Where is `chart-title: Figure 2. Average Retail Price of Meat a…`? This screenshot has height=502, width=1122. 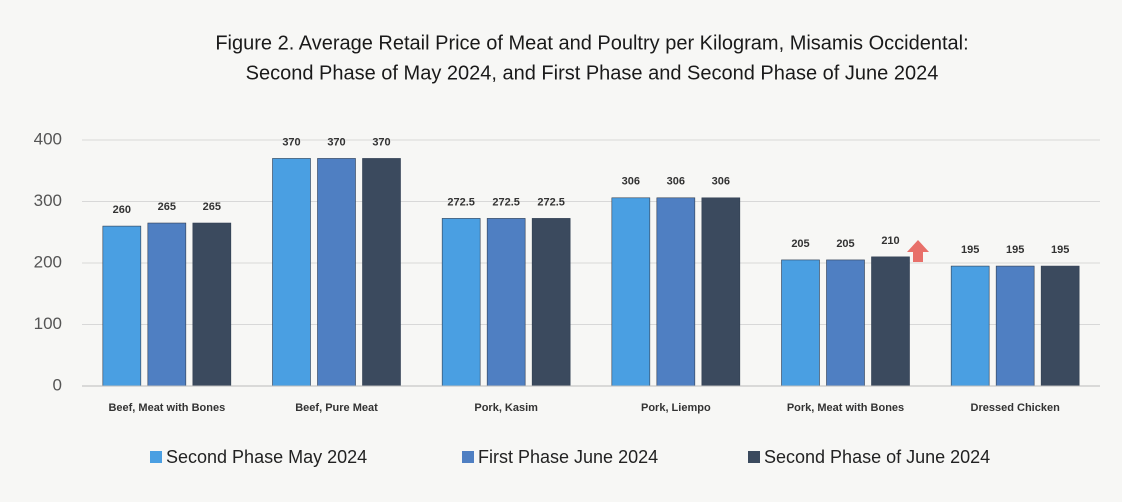
chart-title: Figure 2. Average Retail Price of Meat a… is located at coordinates (591, 43).